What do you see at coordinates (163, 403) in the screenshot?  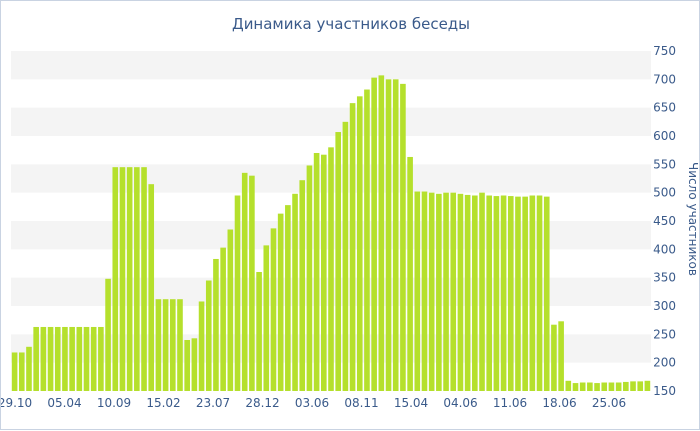 I see `x-tick-label: 15.02` at bounding box center [163, 403].